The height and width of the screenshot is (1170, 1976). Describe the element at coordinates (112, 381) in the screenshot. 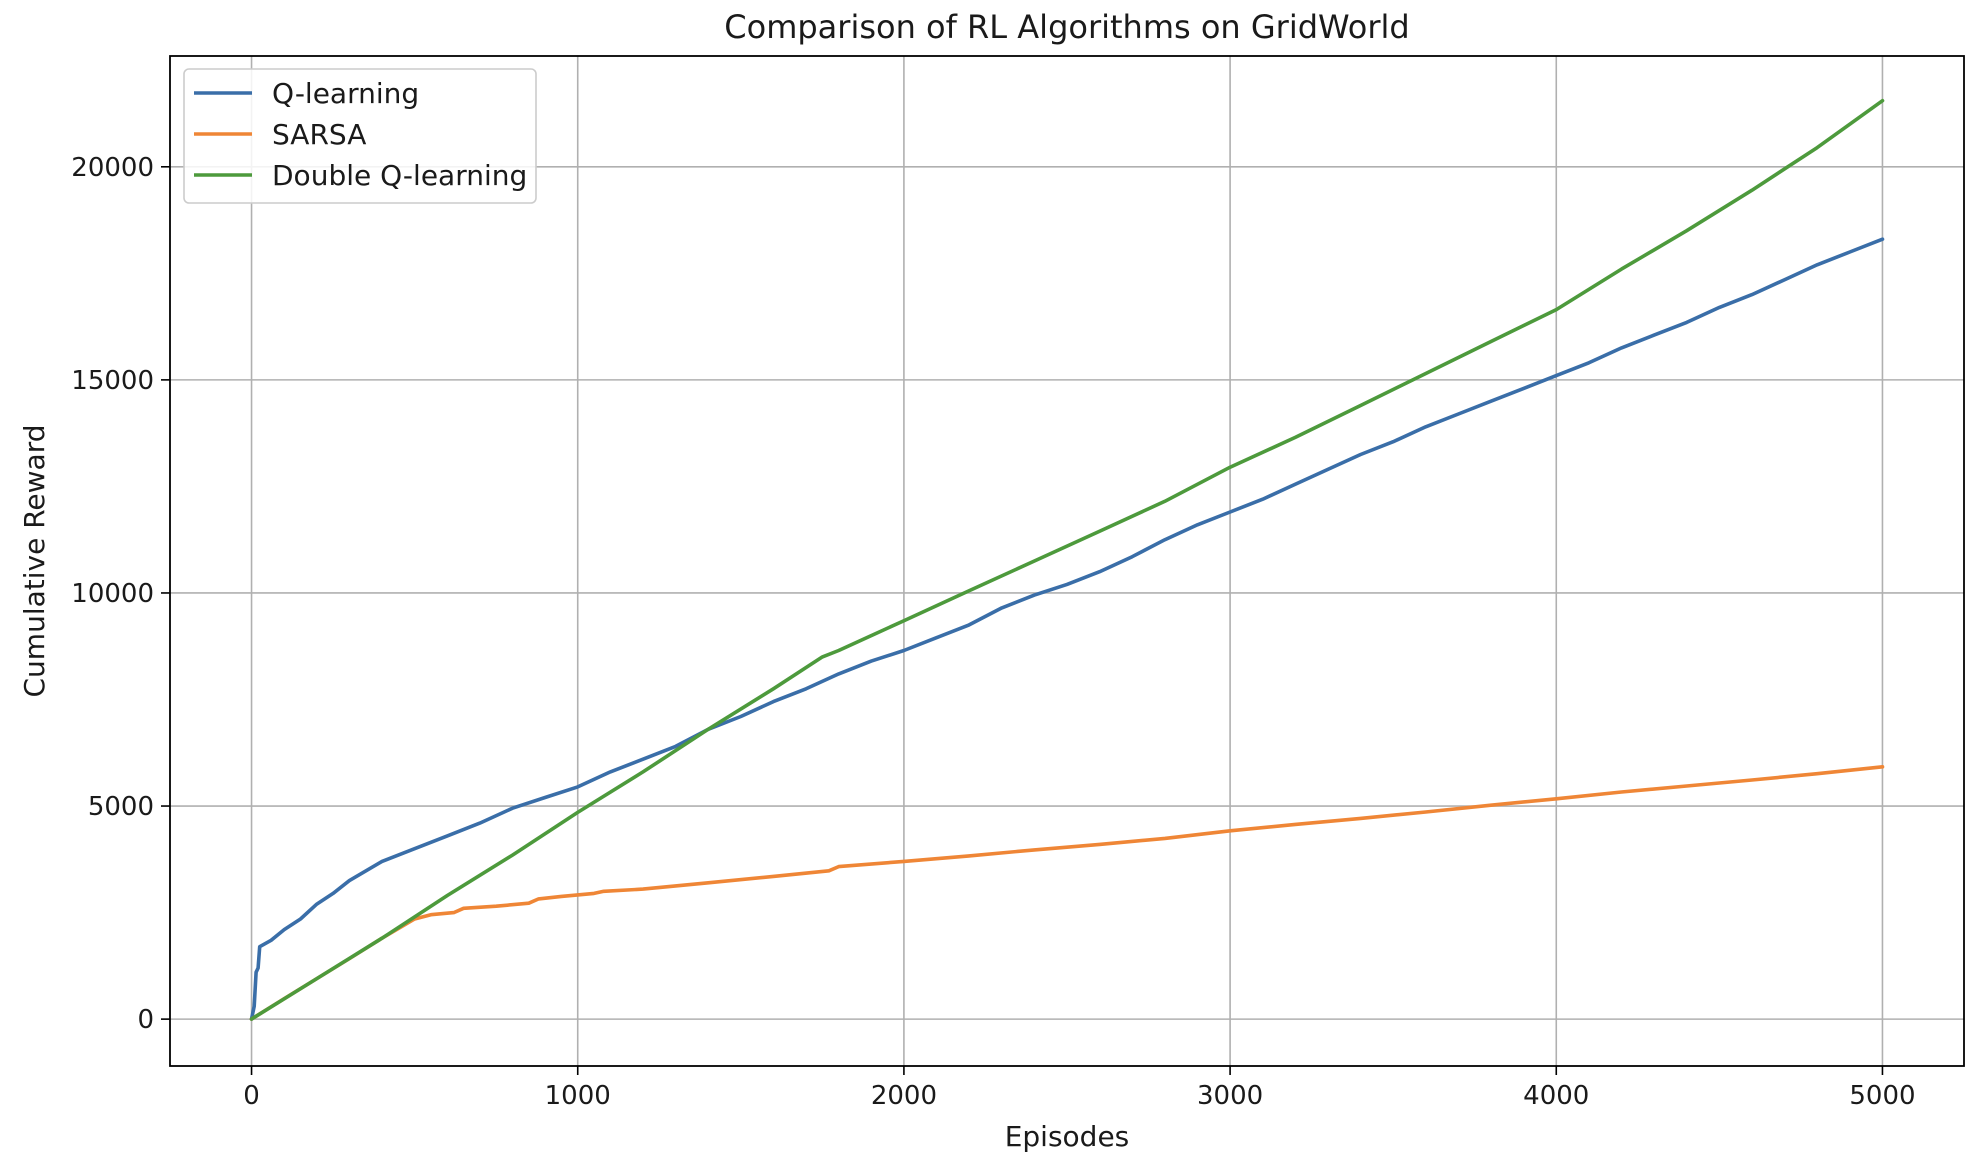

I see `y-tick-label: 15000` at that location.